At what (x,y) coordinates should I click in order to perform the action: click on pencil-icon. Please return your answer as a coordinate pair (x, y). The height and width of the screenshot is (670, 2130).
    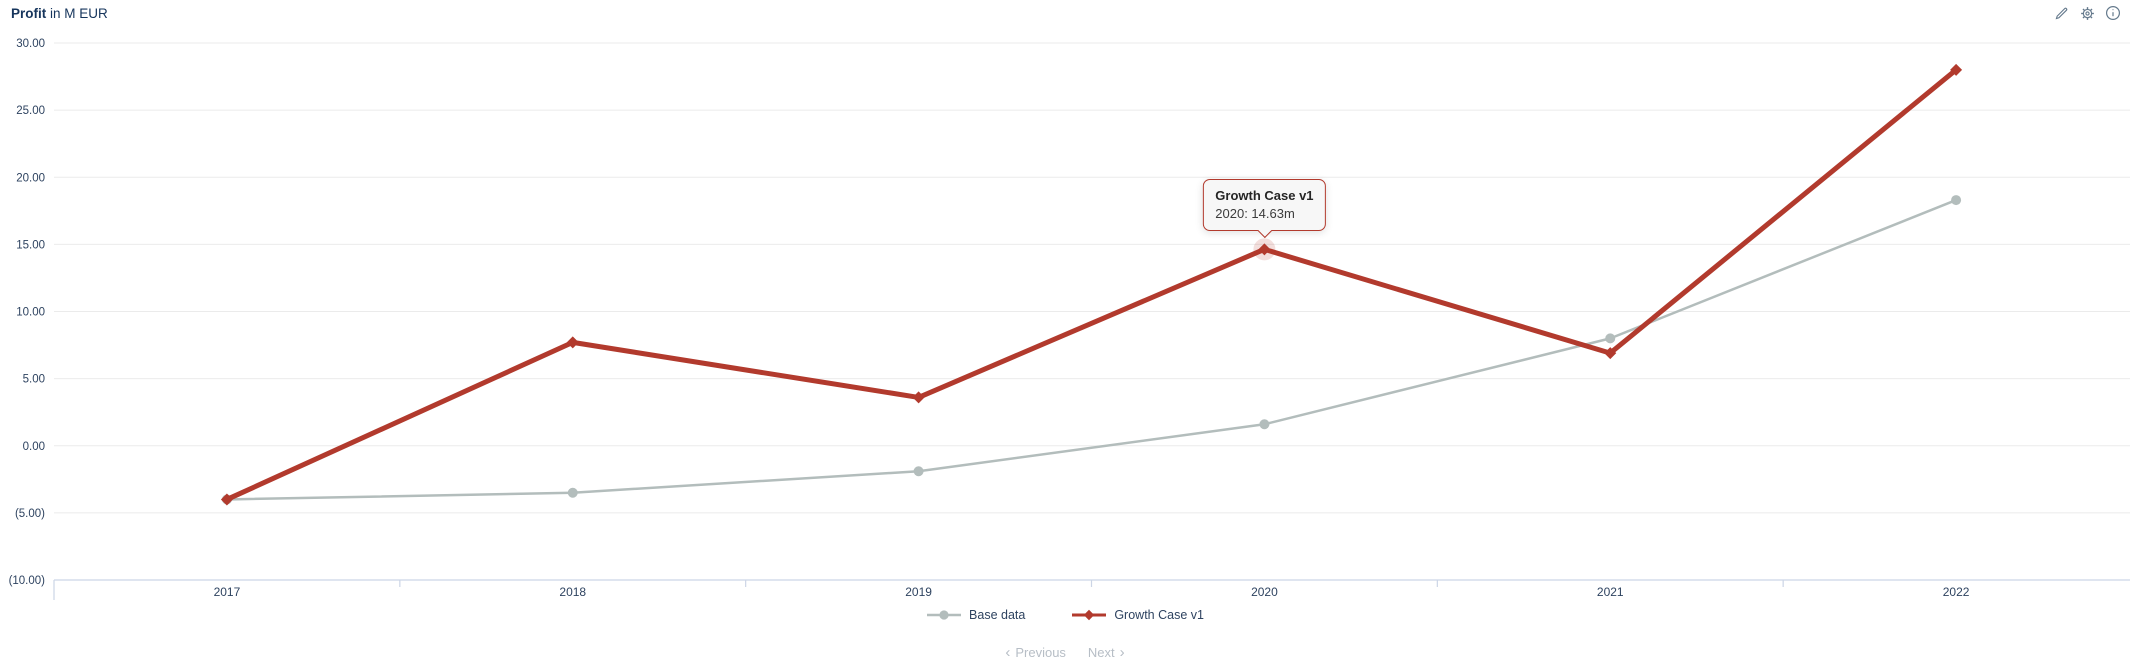
    Looking at the image, I should click on (2061, 13).